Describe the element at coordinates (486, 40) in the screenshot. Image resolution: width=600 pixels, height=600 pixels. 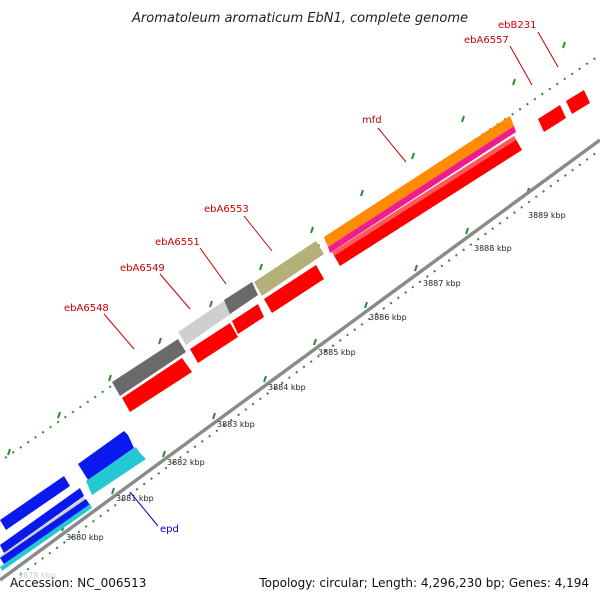
I see `gene-label-ebA6557: ebA6557` at that location.